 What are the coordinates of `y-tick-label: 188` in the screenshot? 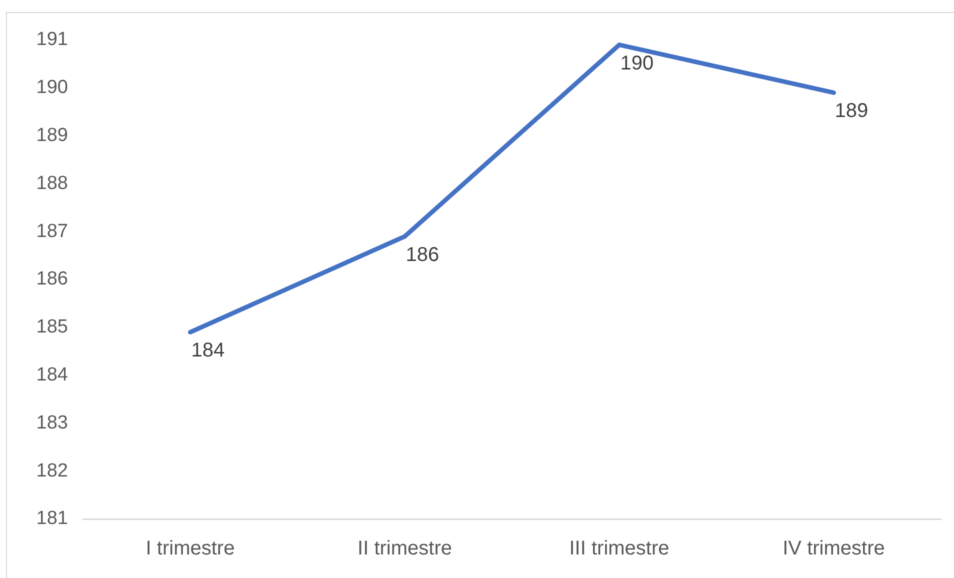 It's located at (52, 183).